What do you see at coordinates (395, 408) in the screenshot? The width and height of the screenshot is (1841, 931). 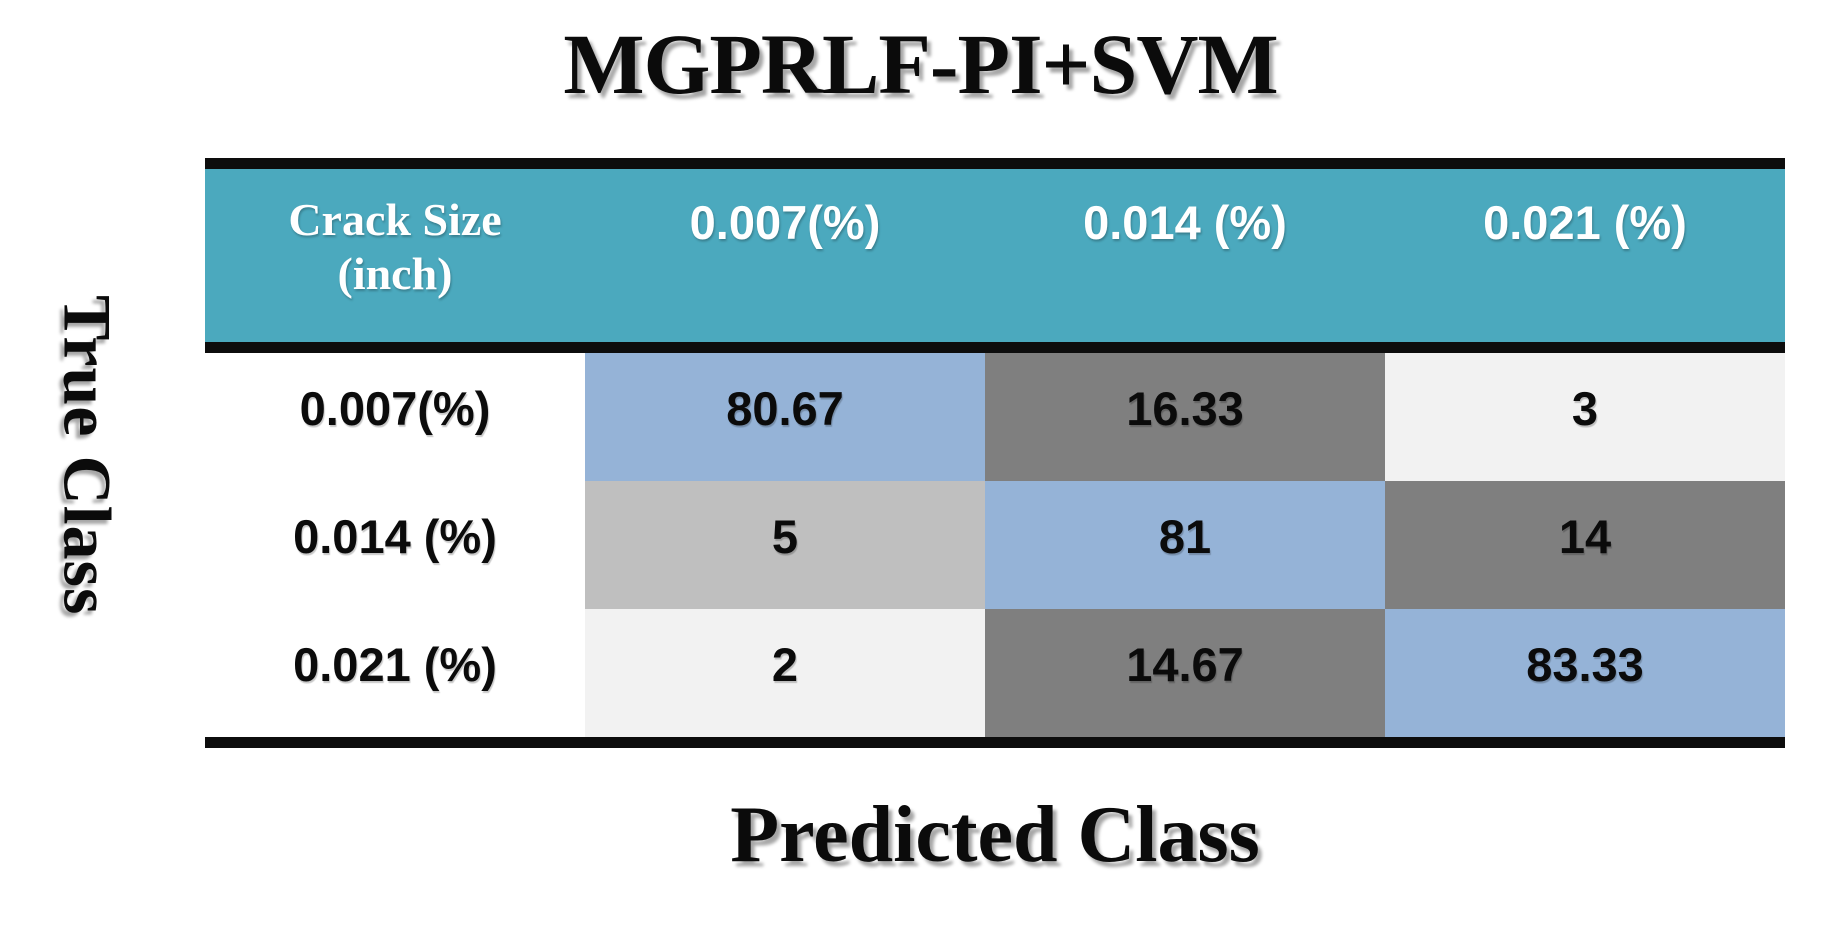 I see `row-label-0007: 0.007(%)` at bounding box center [395, 408].